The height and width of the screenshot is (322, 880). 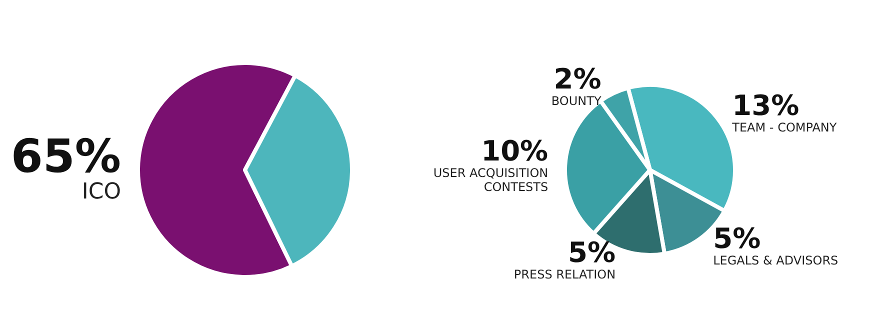 I want to click on data-label: 13%, so click(x=766, y=105).